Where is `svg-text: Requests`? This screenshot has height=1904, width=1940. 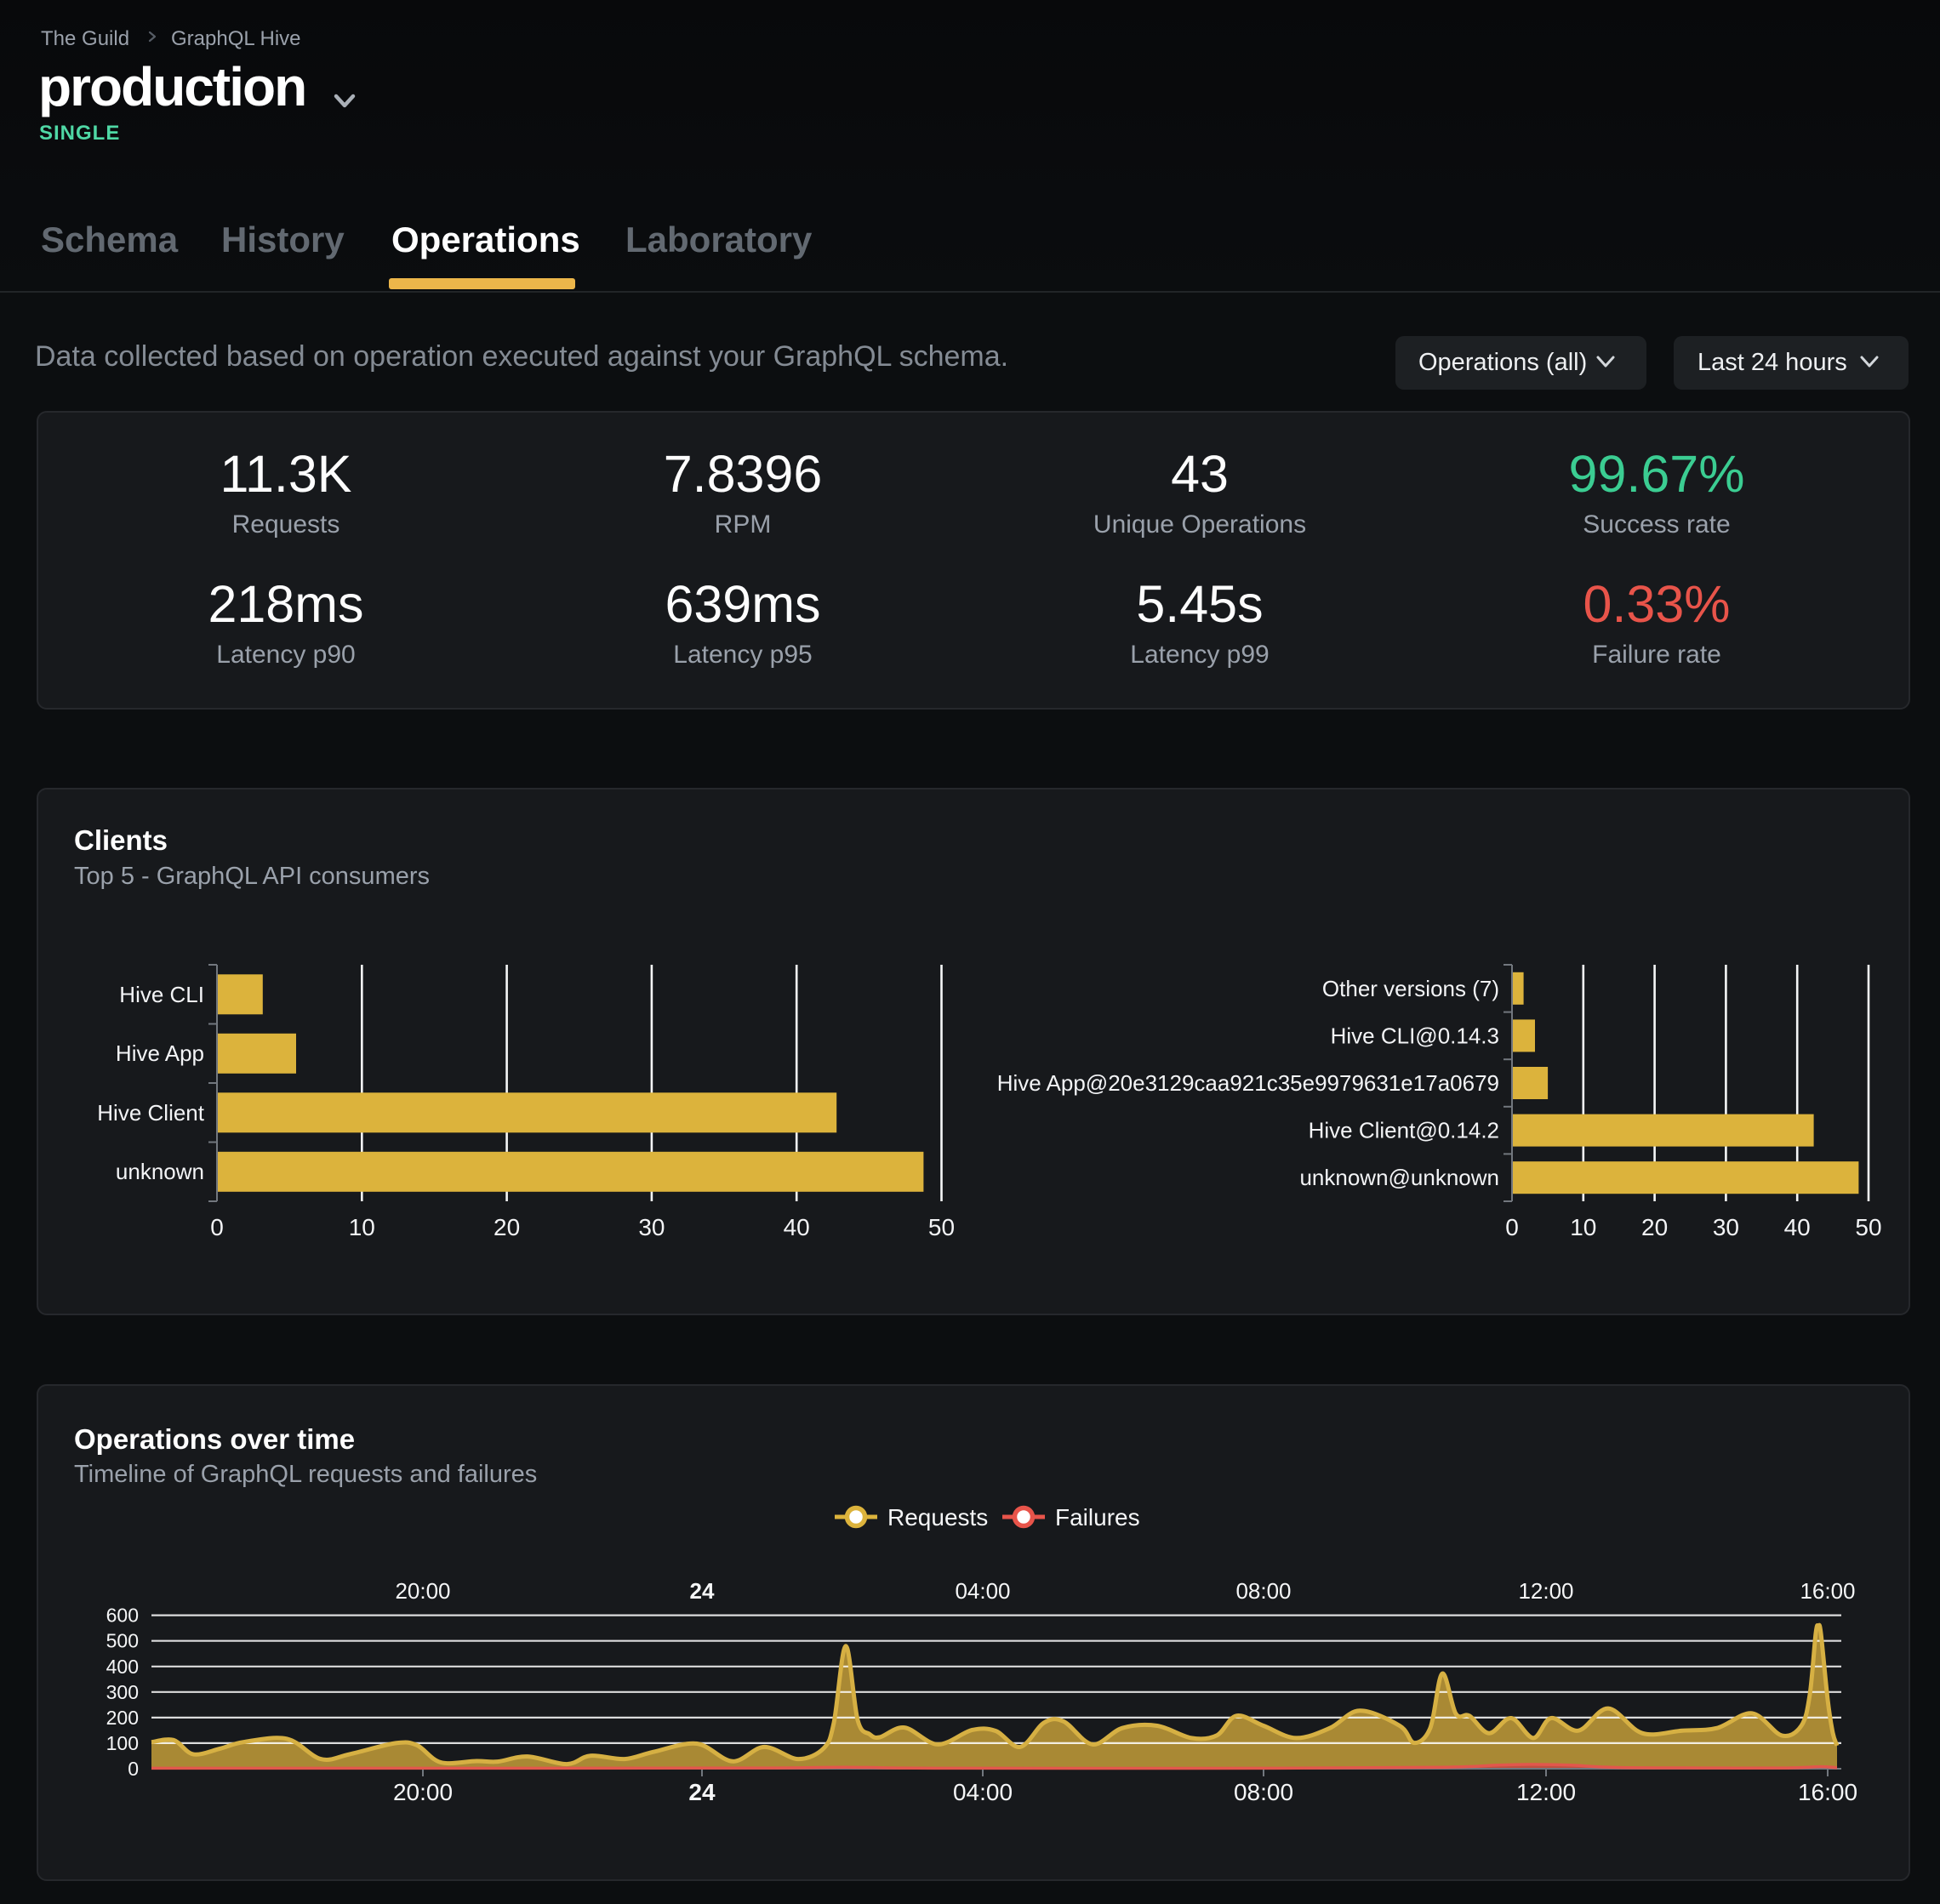 svg-text: Requests is located at coordinates (937, 1518).